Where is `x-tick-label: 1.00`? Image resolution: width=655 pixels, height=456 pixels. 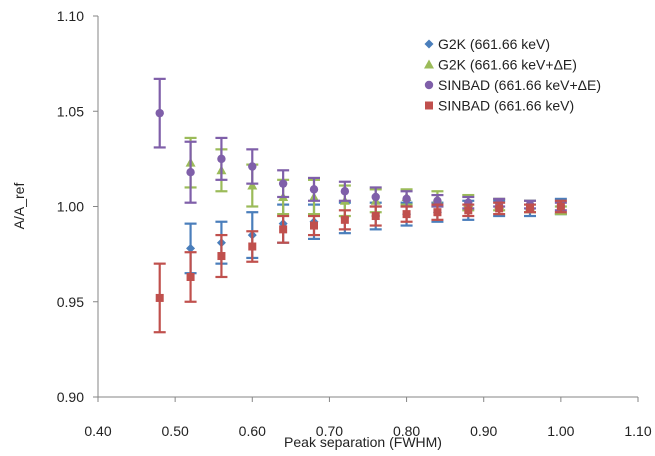 x-tick-label: 1.00 is located at coordinates (560, 431).